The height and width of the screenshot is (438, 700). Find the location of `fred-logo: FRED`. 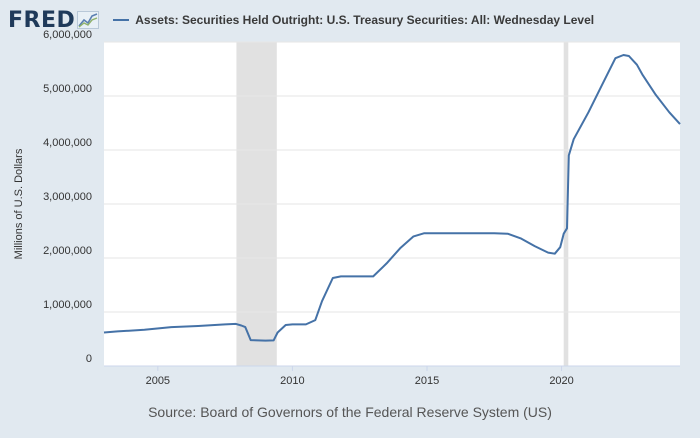

fred-logo: FRED is located at coordinates (54, 20).